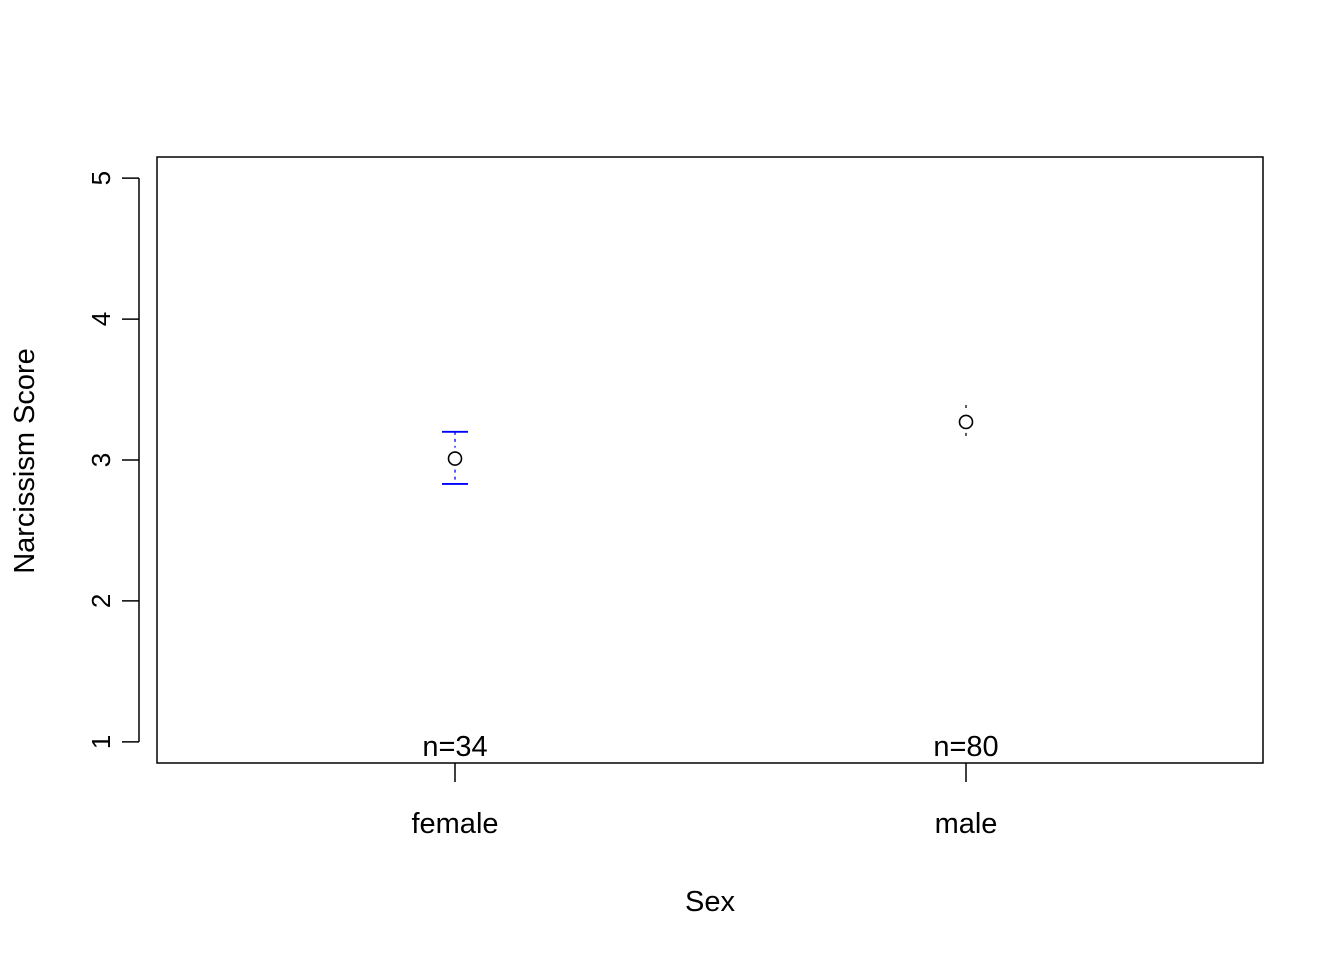  Describe the element at coordinates (101, 178) in the screenshot. I see `y-tick-label: 5` at that location.